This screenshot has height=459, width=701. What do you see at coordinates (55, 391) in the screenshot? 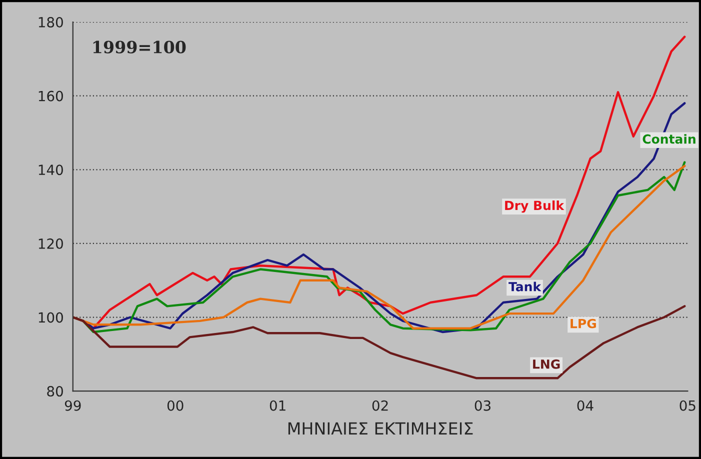
I see `y-tick-label: 80` at bounding box center [55, 391].